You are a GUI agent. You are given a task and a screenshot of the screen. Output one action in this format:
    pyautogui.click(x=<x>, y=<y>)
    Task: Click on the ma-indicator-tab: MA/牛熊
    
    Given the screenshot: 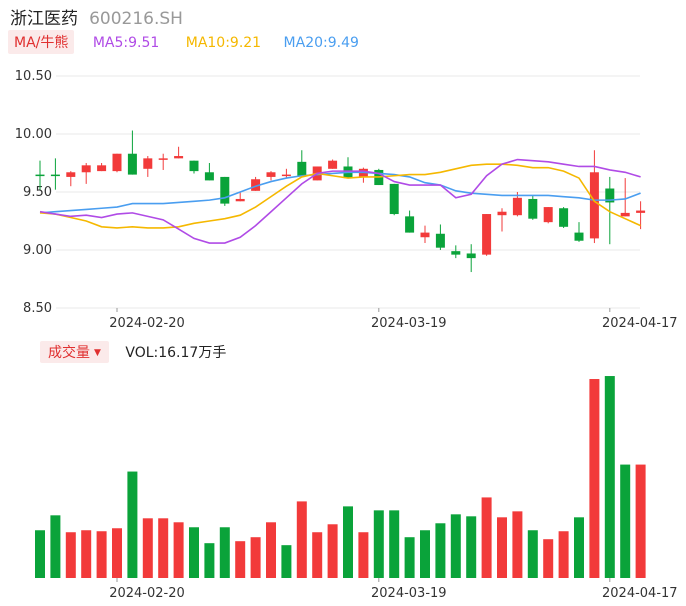 What is the action you would take?
    pyautogui.click(x=41, y=42)
    